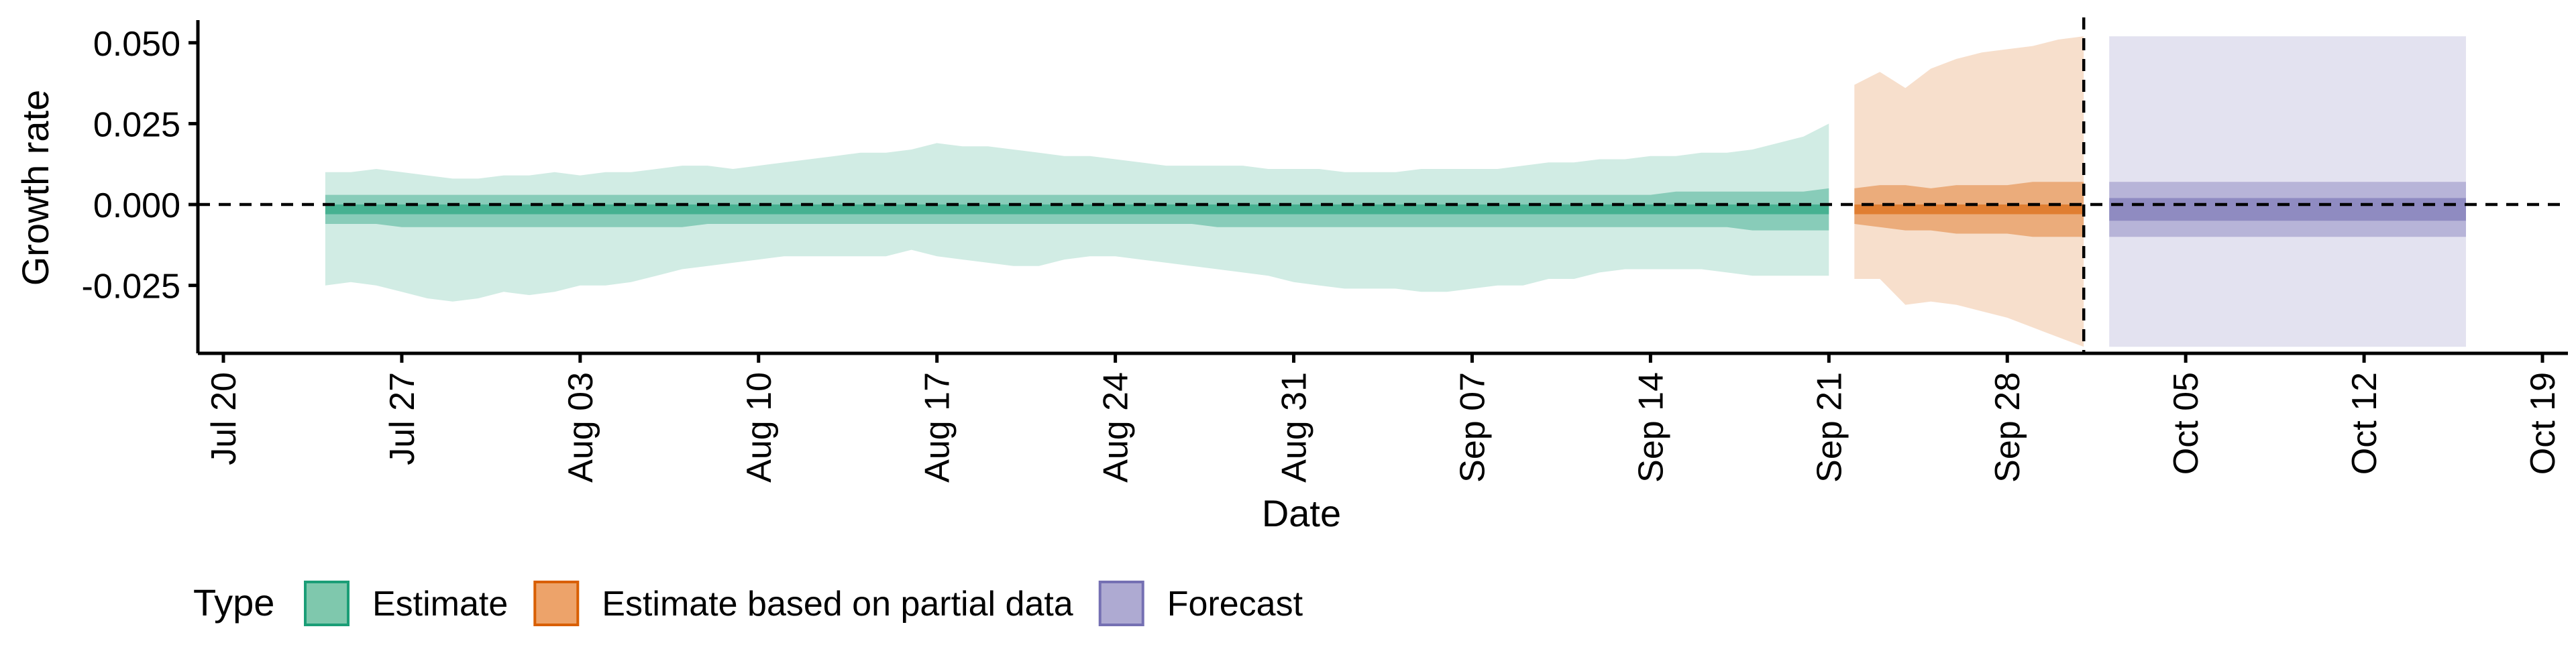  What do you see at coordinates (1294, 428) in the screenshot?
I see `x-tick-label: Aug 31` at bounding box center [1294, 428].